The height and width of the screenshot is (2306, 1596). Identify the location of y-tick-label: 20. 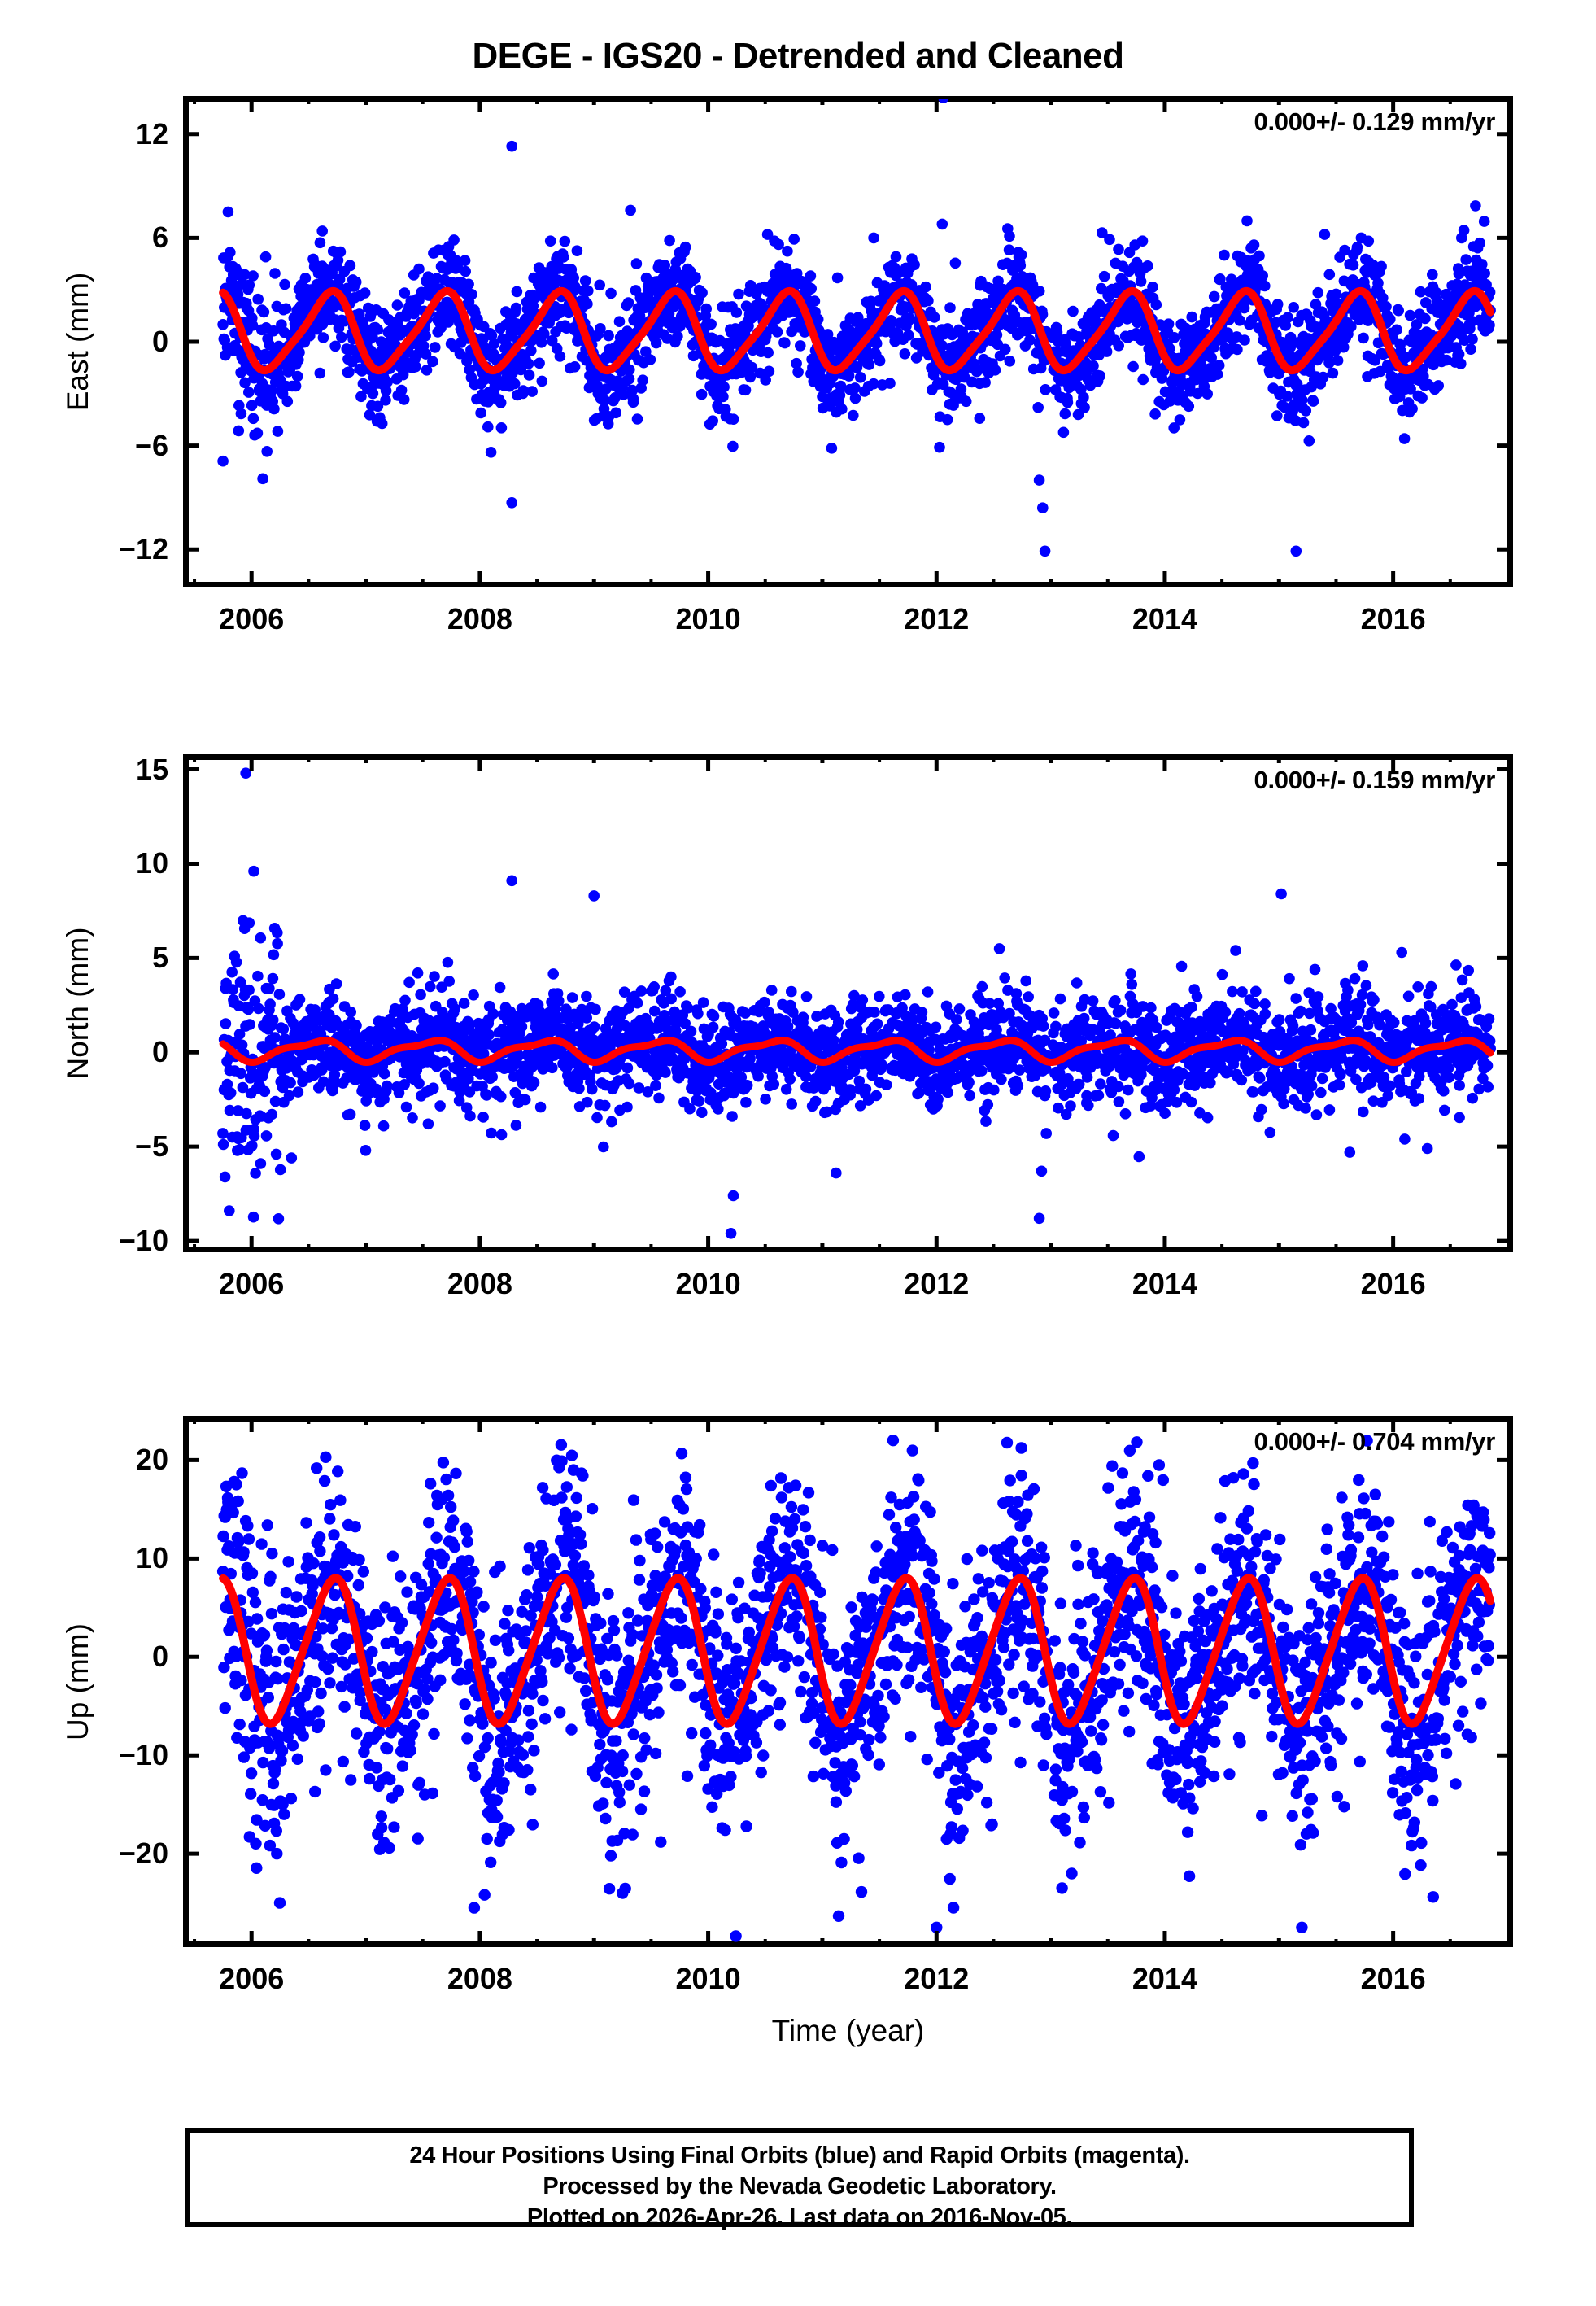
(151, 1460).